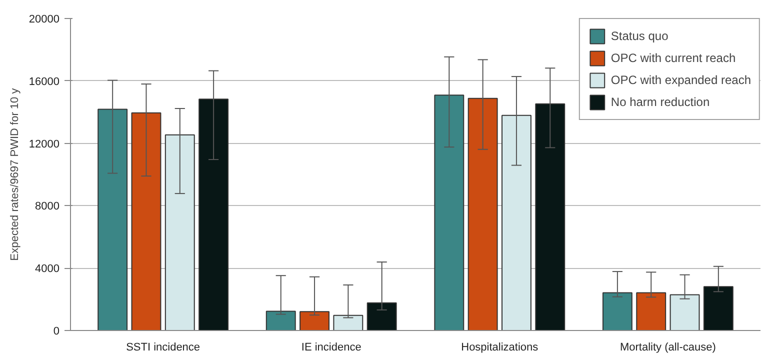 This screenshot has width=780, height=360. What do you see at coordinates (56, 332) in the screenshot?
I see `y-tick-label: 0` at bounding box center [56, 332].